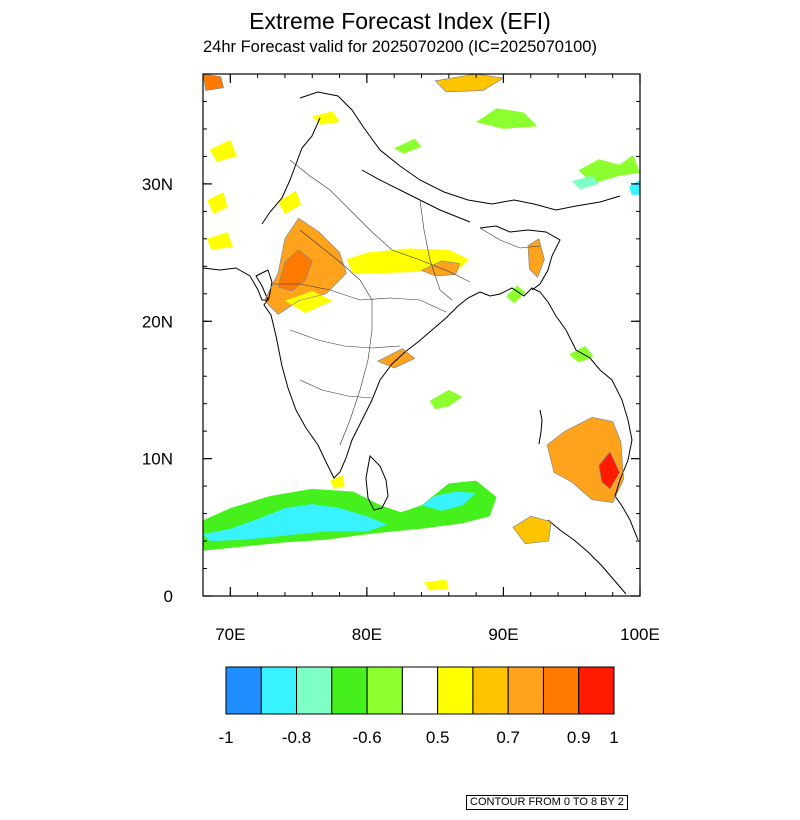 Image resolution: width=800 pixels, height=820 pixels. What do you see at coordinates (400, 21) in the screenshot?
I see `chart-title: Extreme Forecast Index (EFI)` at bounding box center [400, 21].